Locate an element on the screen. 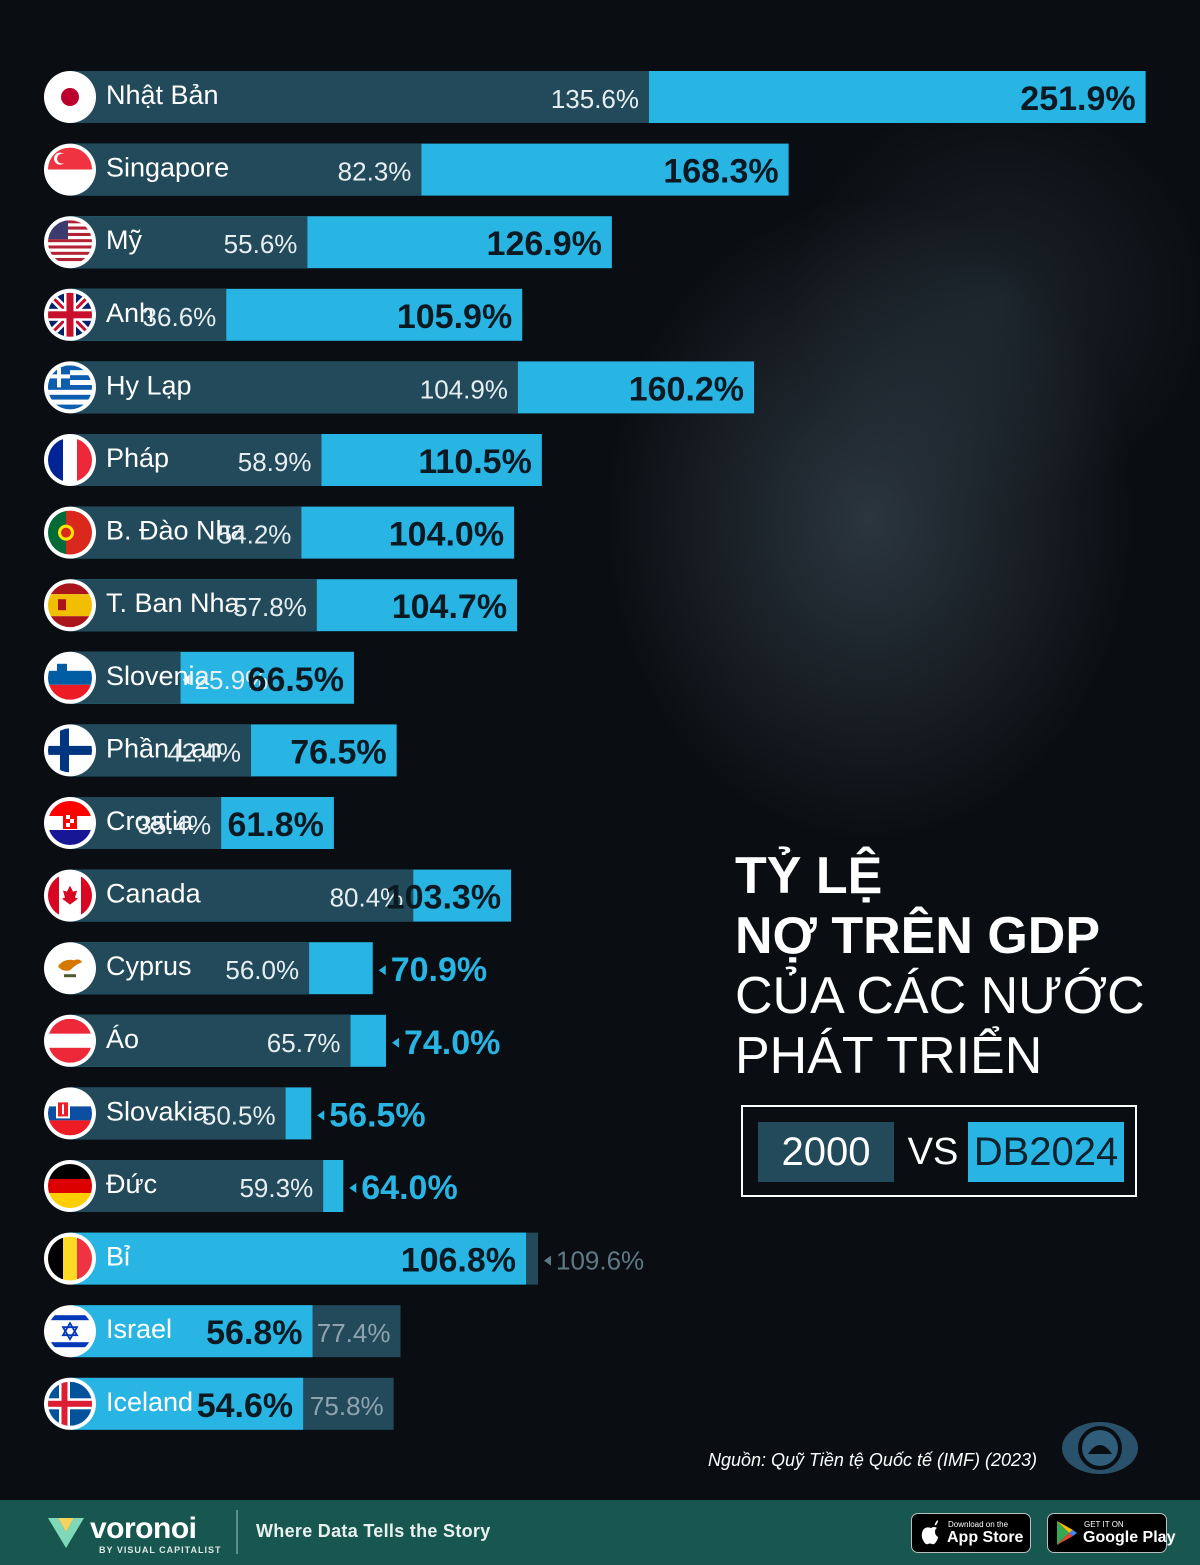 The height and width of the screenshot is (1565, 1200). legend: 2000 VS DB2024 is located at coordinates (939, 1151).